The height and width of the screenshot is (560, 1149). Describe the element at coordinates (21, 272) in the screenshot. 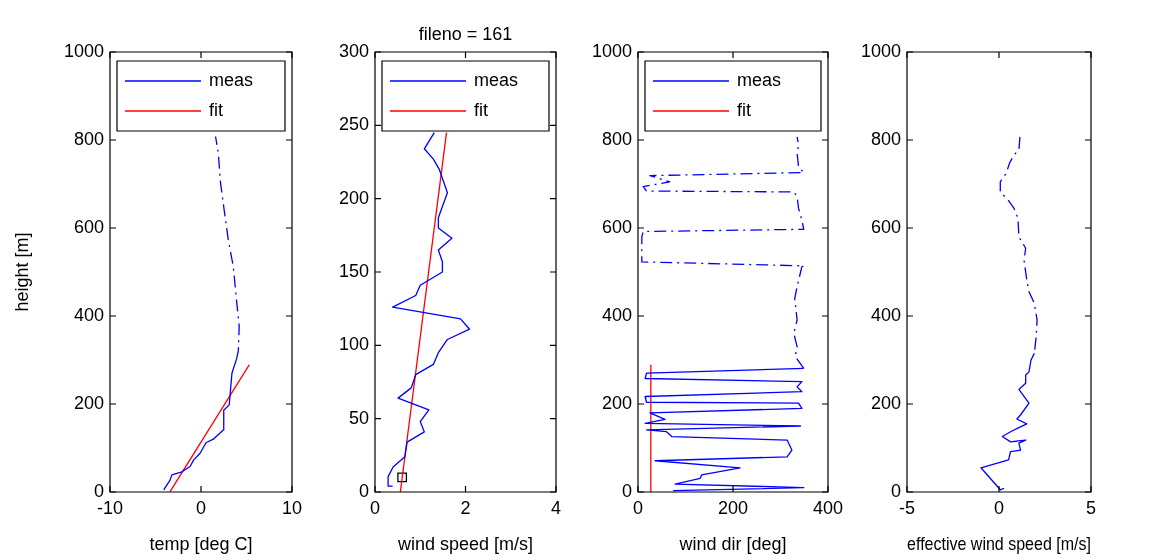

I see `y-axis-title: height [m]` at that location.